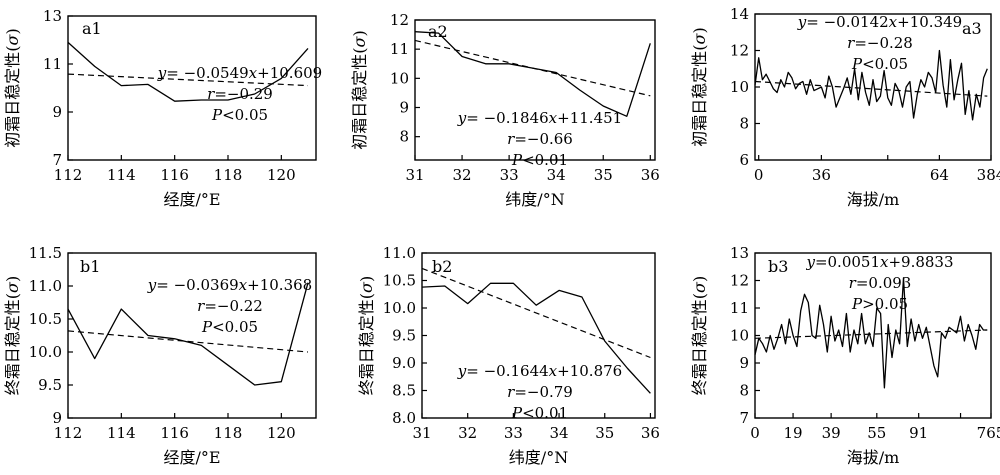  I want to click on correlation-r: r=−0.66, so click(540, 139).